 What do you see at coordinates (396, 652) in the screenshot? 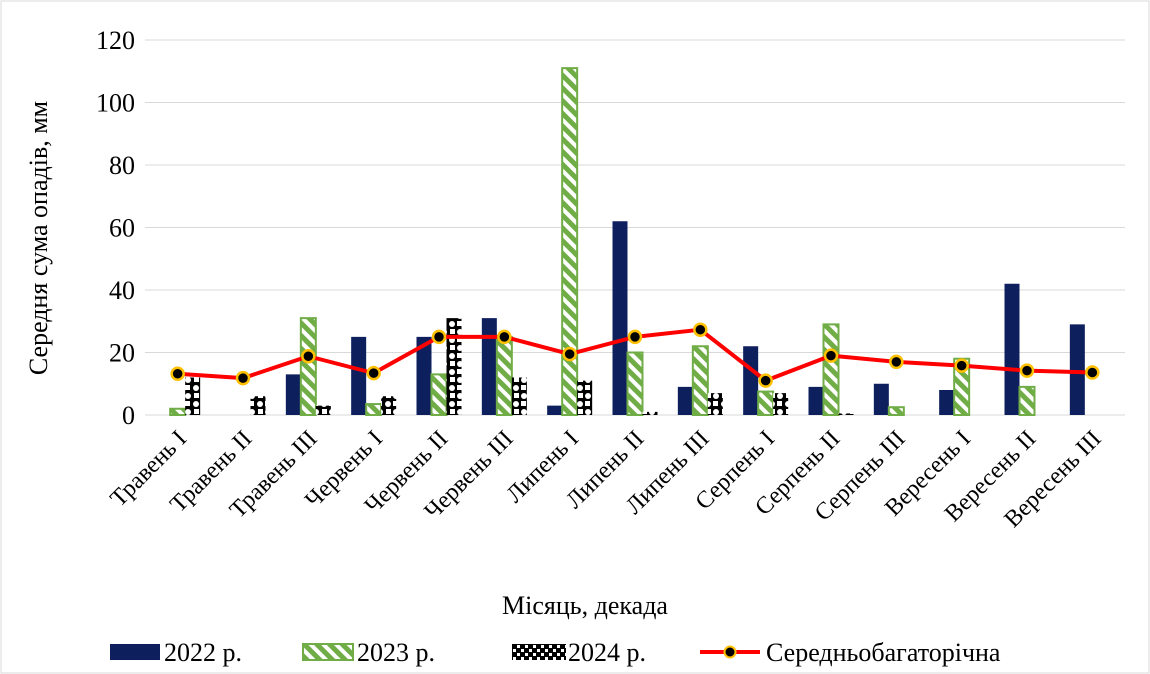
I see `legend-label-2023: 2023 р.` at bounding box center [396, 652].